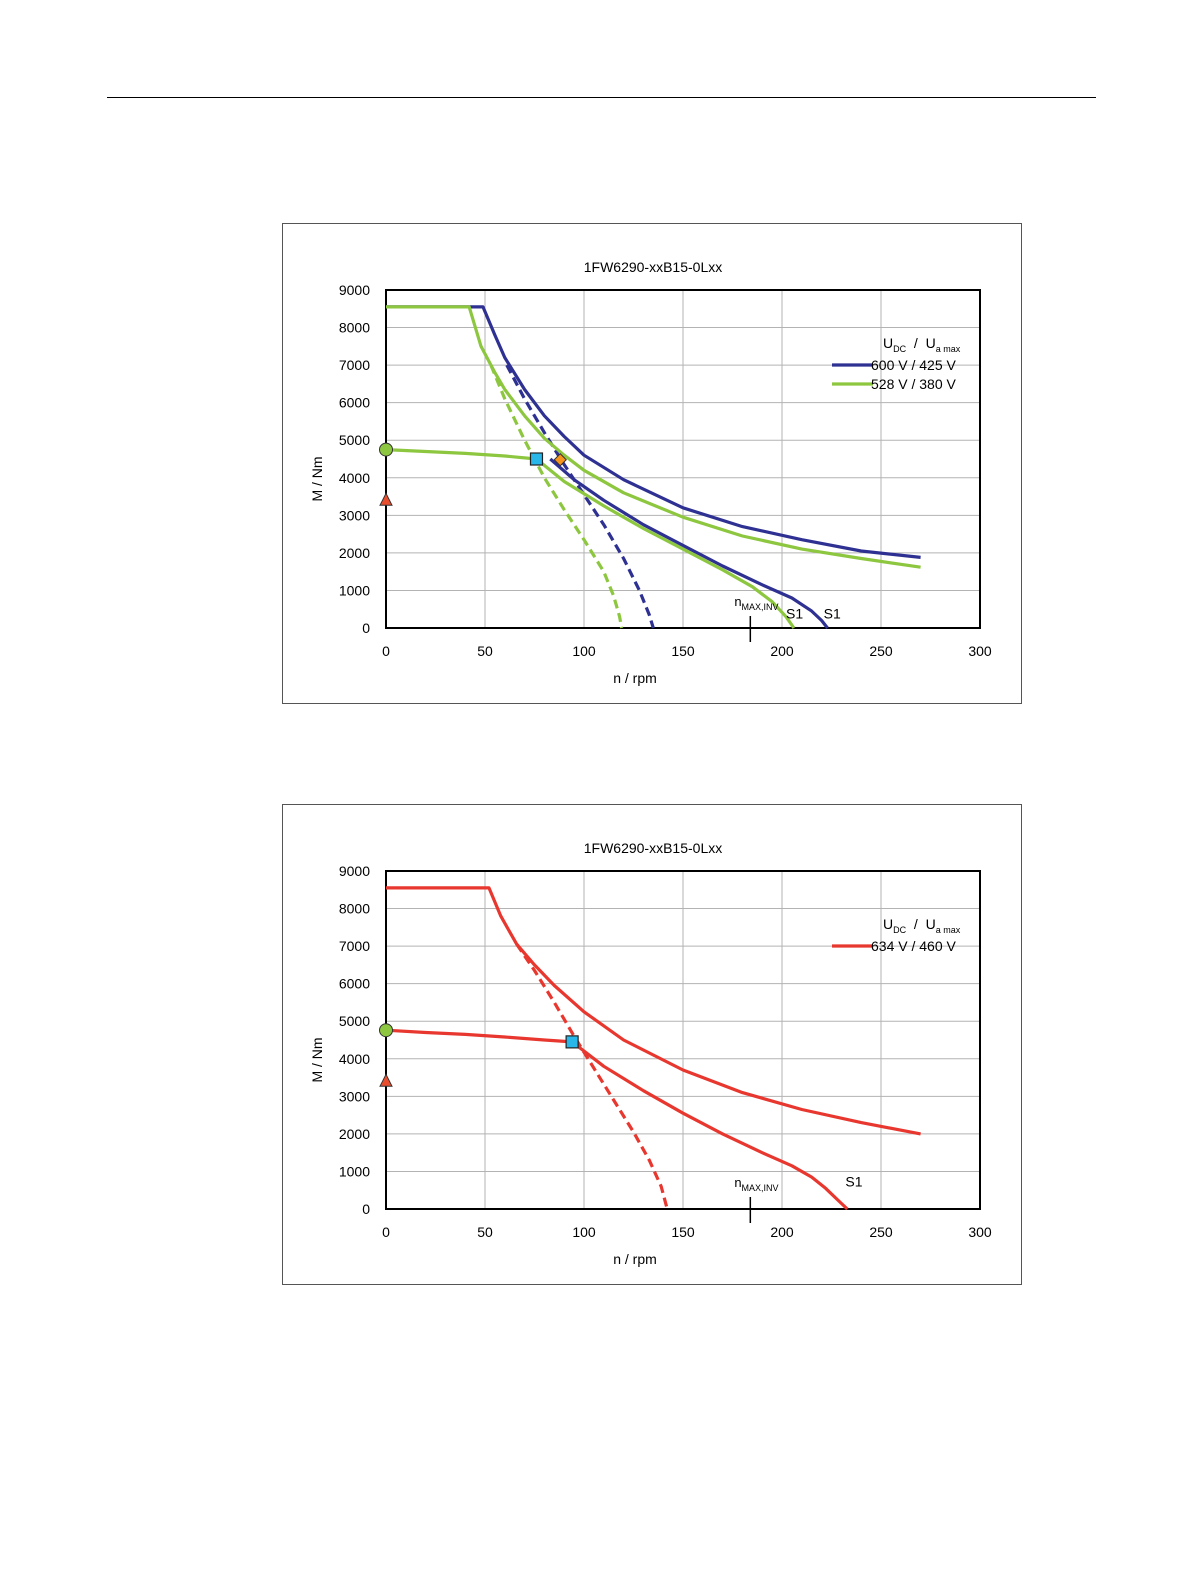  What do you see at coordinates (560, 460) in the screenshot?
I see `marker-diamond` at bounding box center [560, 460].